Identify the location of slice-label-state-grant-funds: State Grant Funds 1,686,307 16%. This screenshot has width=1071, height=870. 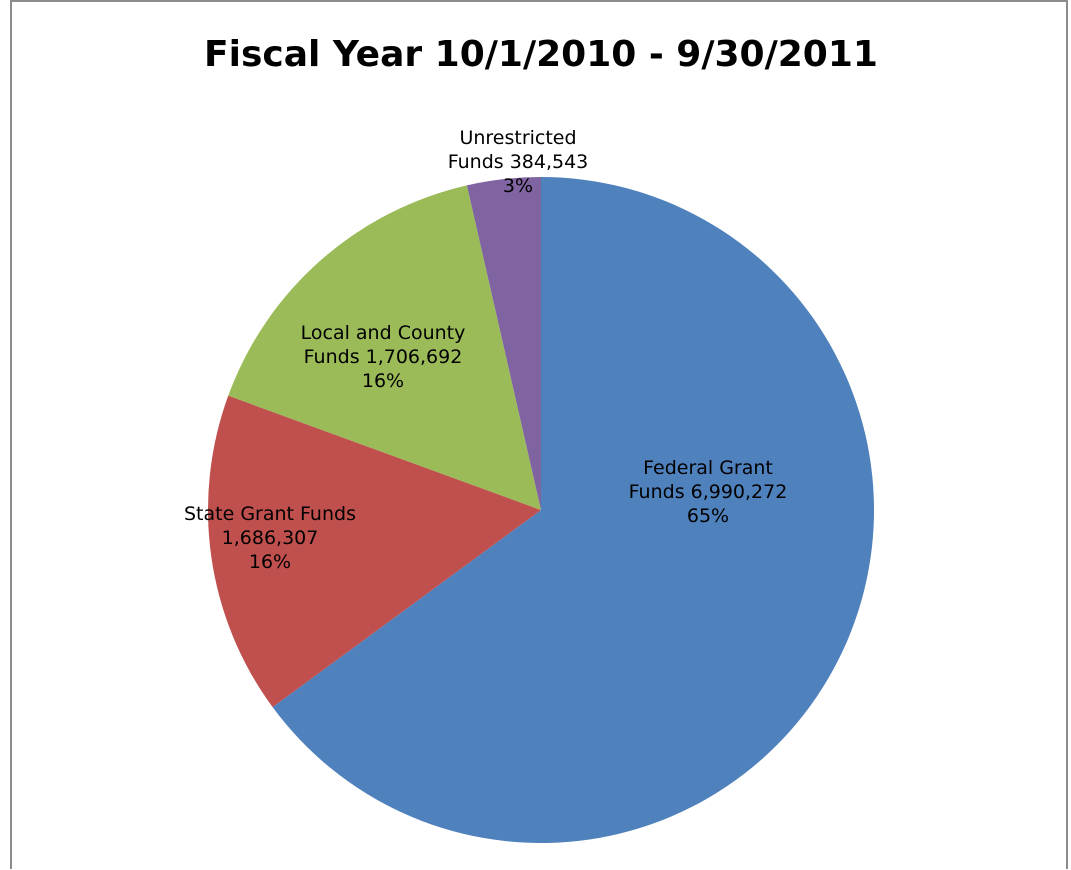
(270, 538).